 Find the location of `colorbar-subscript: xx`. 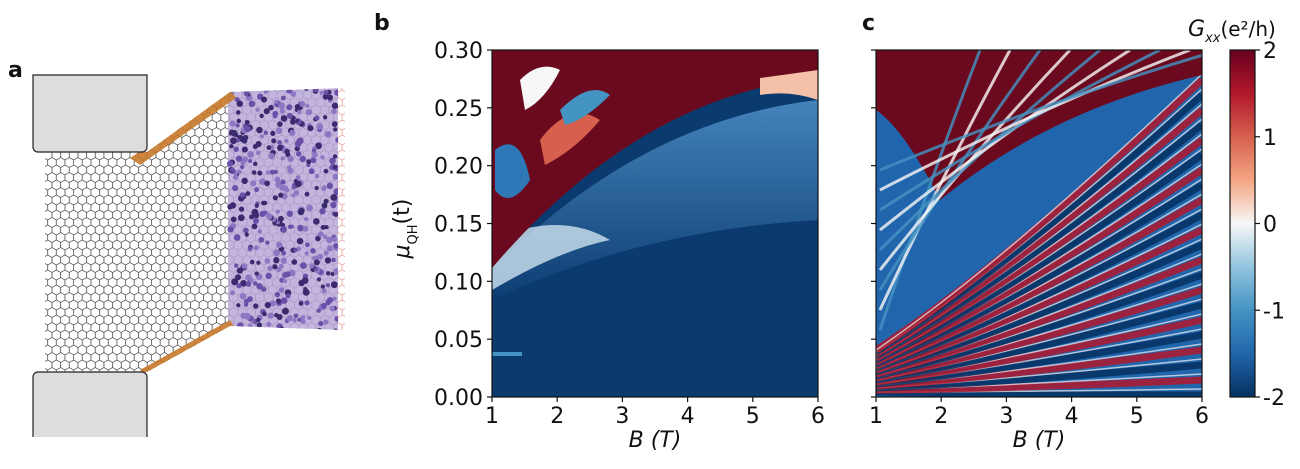

colorbar-subscript: xx is located at coordinates (1212, 38).